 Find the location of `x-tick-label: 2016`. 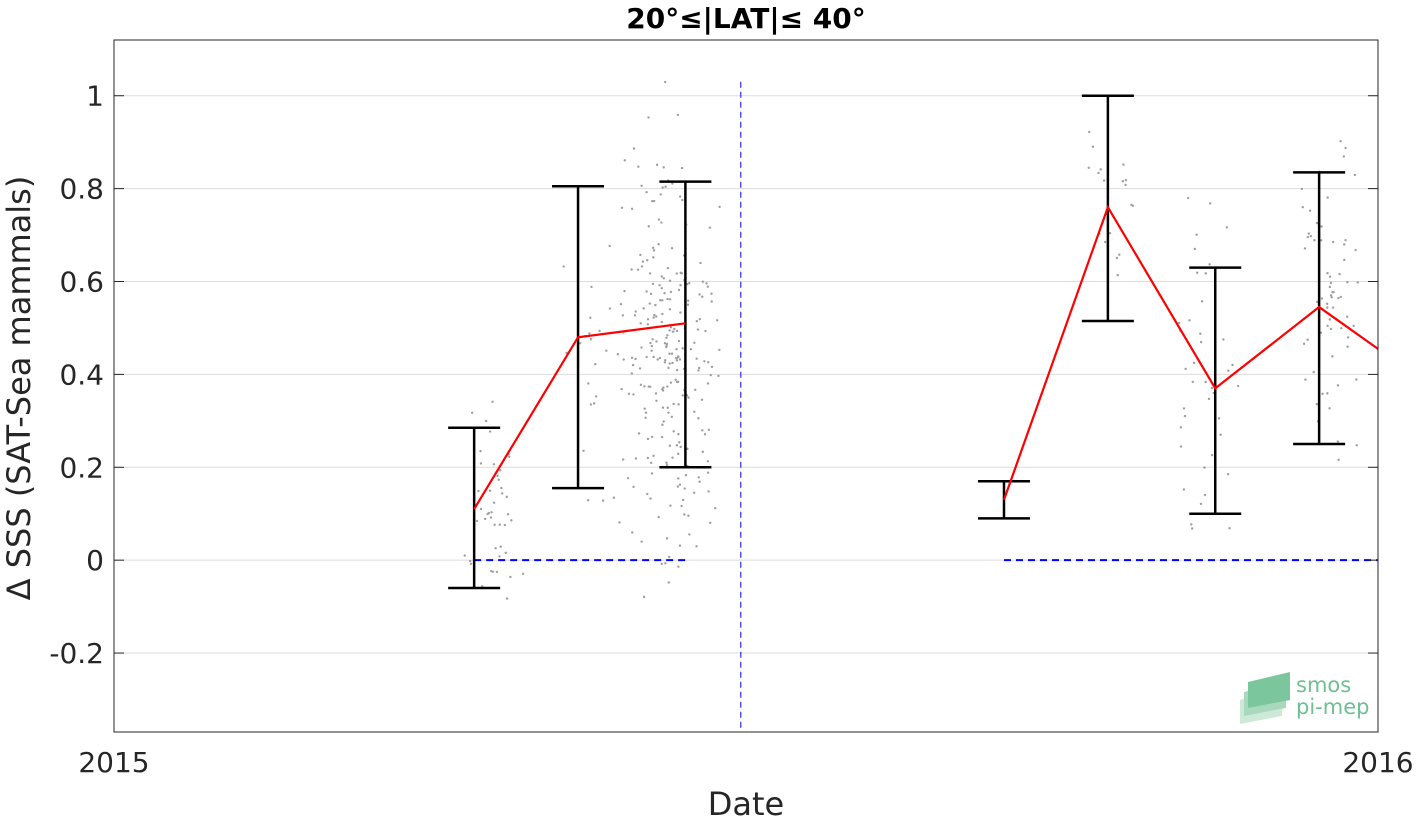

x-tick-label: 2016 is located at coordinates (1377, 762).